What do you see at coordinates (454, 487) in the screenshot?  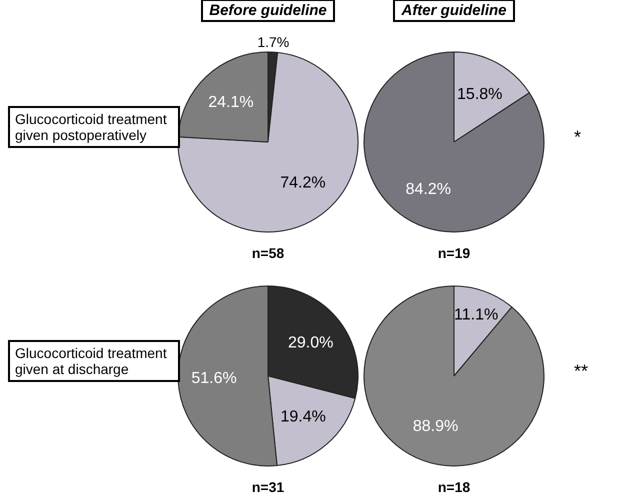 I see `text: n=18` at bounding box center [454, 487].